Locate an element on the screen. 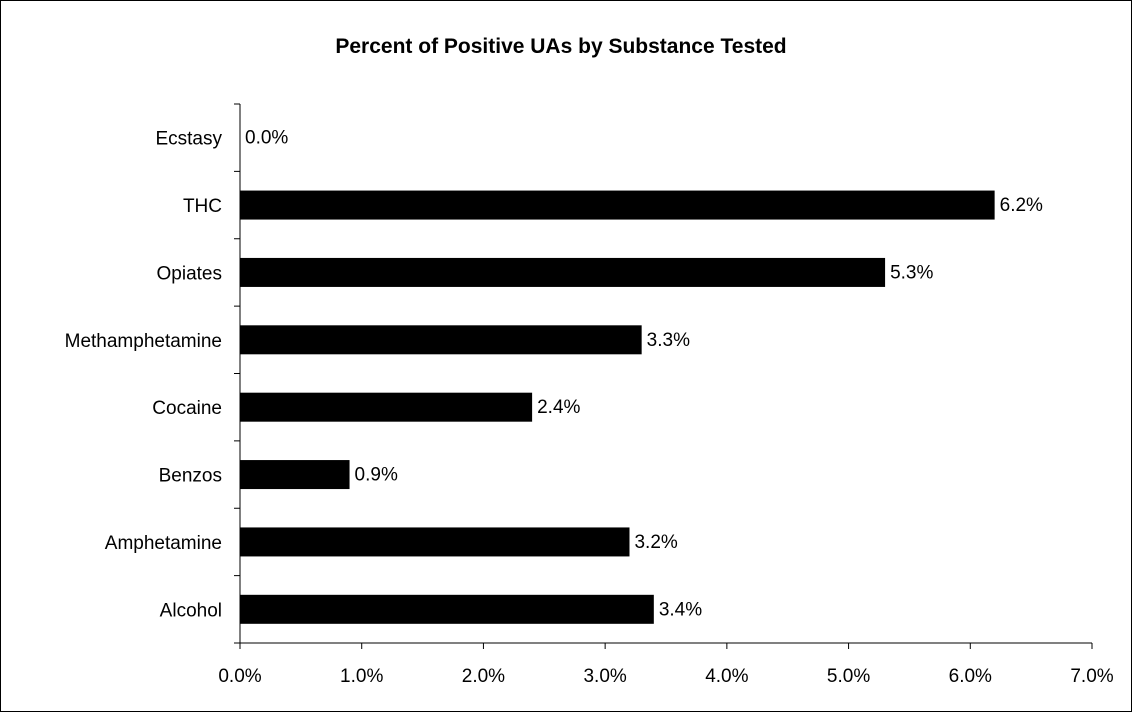 The width and height of the screenshot is (1132, 712). category-label: THC is located at coordinates (202, 206).